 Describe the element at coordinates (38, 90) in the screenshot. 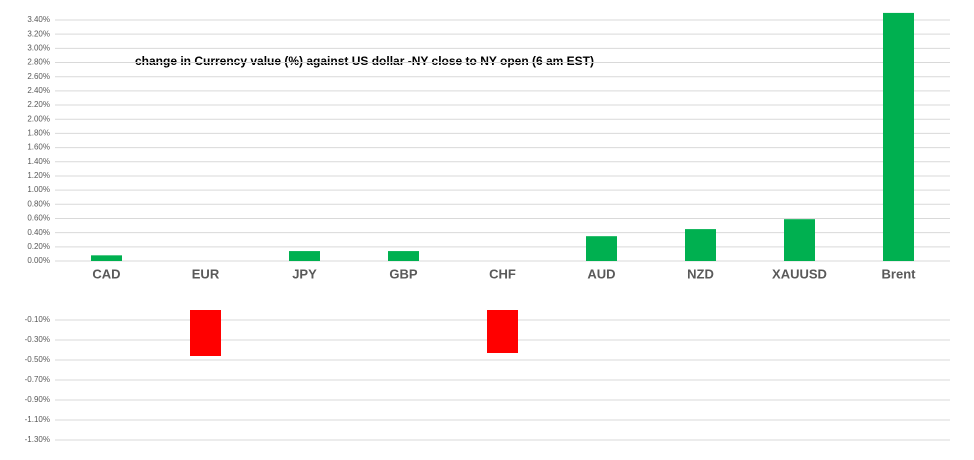

I see `y-tick-label: 2.40%` at that location.